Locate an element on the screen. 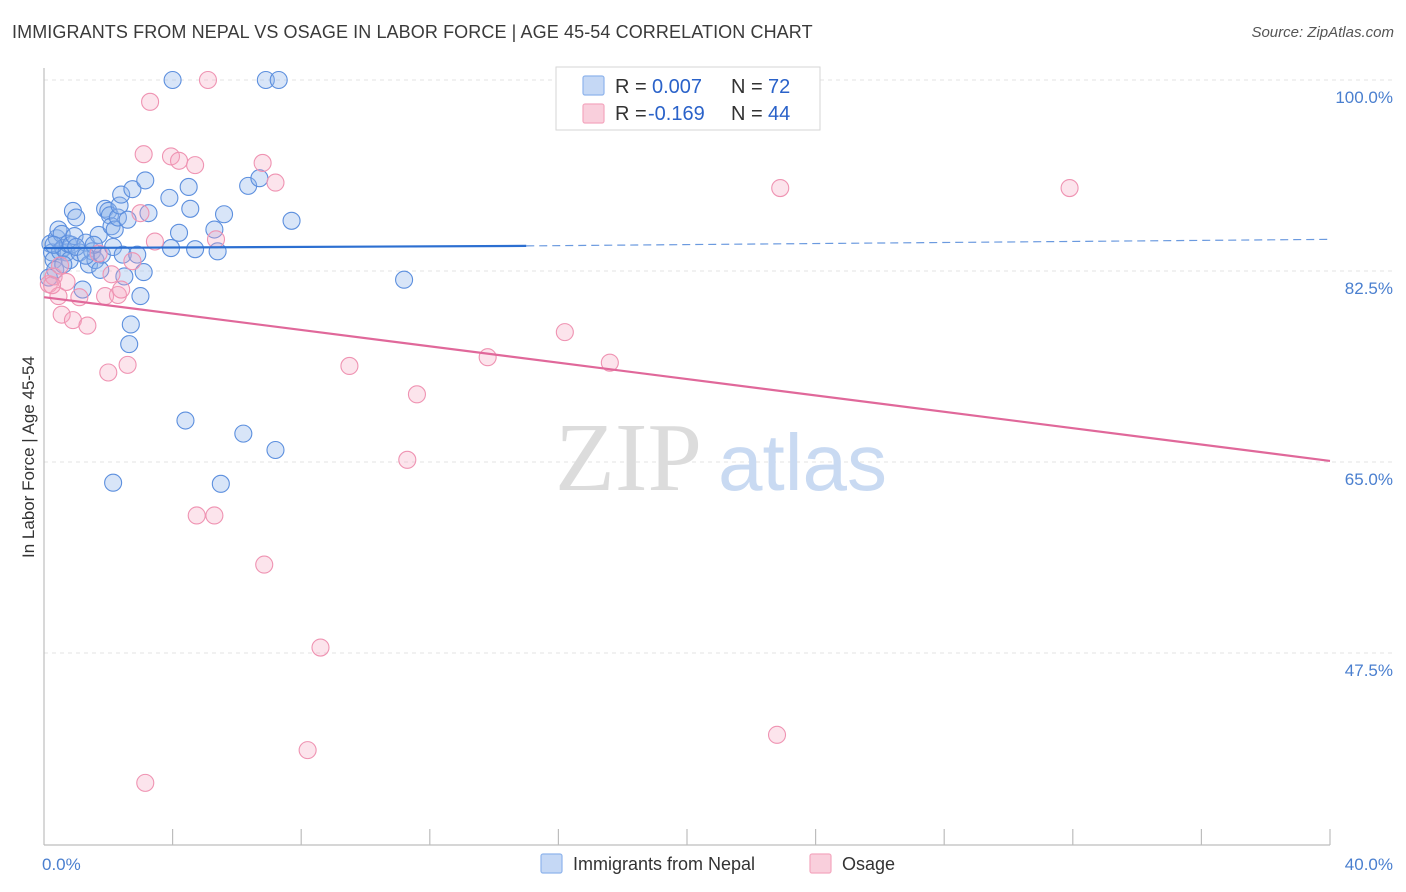 The image size is (1406, 892). watermark-atlas: atlas is located at coordinates (802, 462).